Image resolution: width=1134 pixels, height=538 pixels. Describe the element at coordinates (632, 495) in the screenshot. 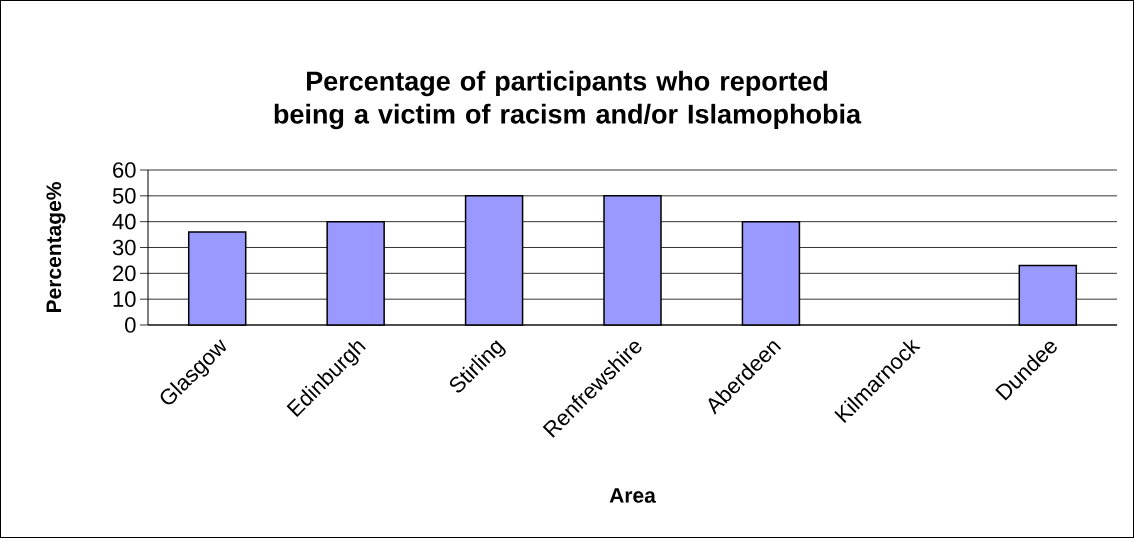

I see `x-axis-title: Area` at that location.